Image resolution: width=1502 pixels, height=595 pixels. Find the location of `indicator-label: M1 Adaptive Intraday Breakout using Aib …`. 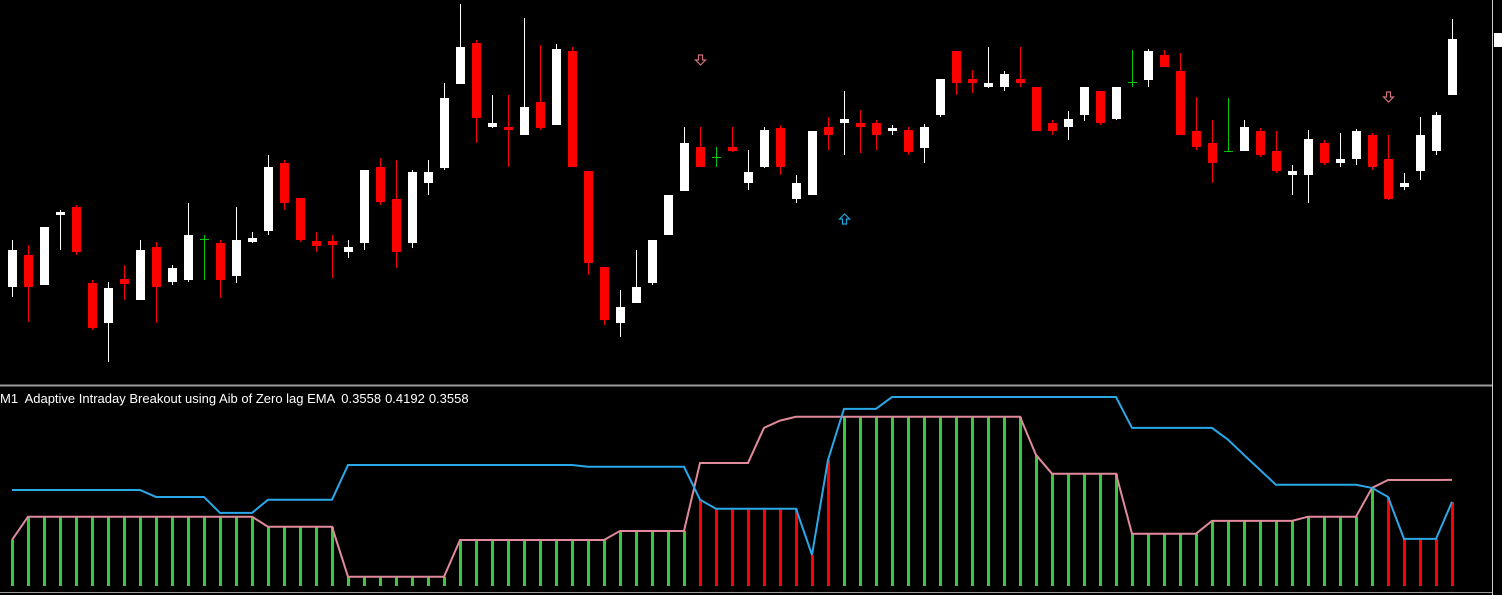

indicator-label: M1 Adaptive Intraday Breakout using Aib … is located at coordinates (168, 398).